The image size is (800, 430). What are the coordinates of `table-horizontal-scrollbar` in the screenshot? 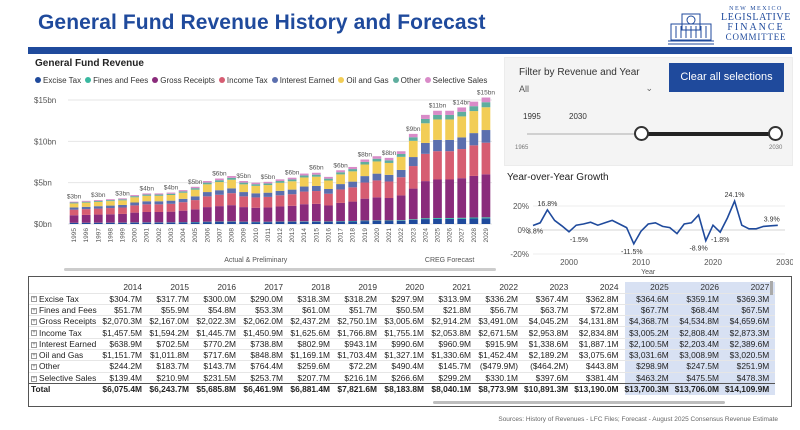 It's located at (579, 402).